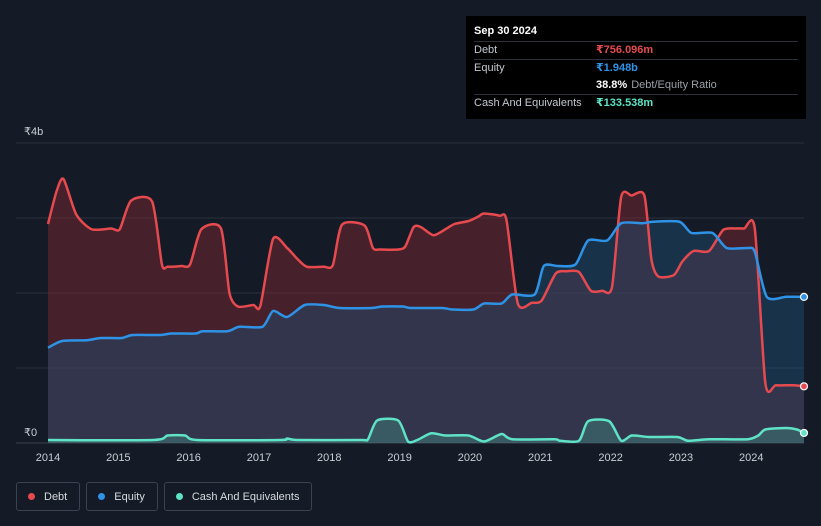 Image resolution: width=821 pixels, height=526 pixels. What do you see at coordinates (625, 103) in the screenshot?
I see `tooltip-value-cash: ₹133.538m` at bounding box center [625, 103].